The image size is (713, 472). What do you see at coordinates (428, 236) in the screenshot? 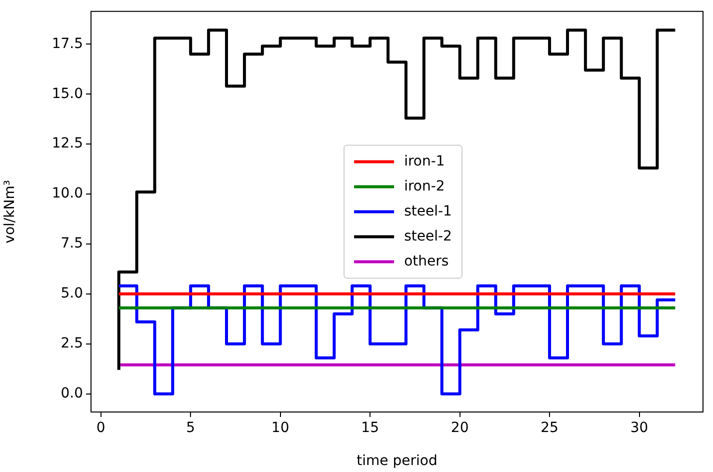
I see `legend-label: steel-2` at bounding box center [428, 236].